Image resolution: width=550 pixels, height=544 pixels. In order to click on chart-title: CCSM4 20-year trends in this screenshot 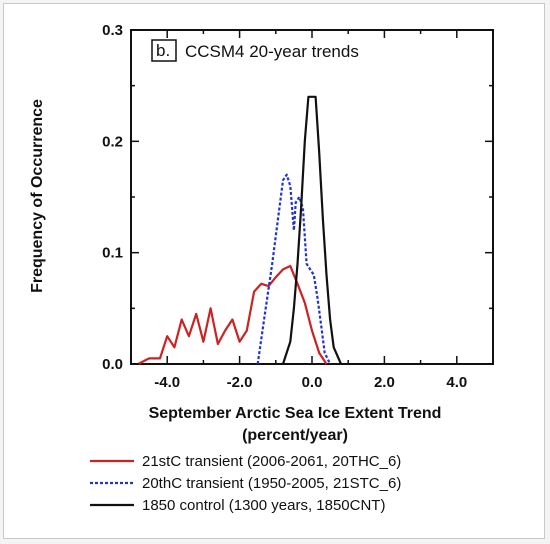, I will do `click(272, 51)`.